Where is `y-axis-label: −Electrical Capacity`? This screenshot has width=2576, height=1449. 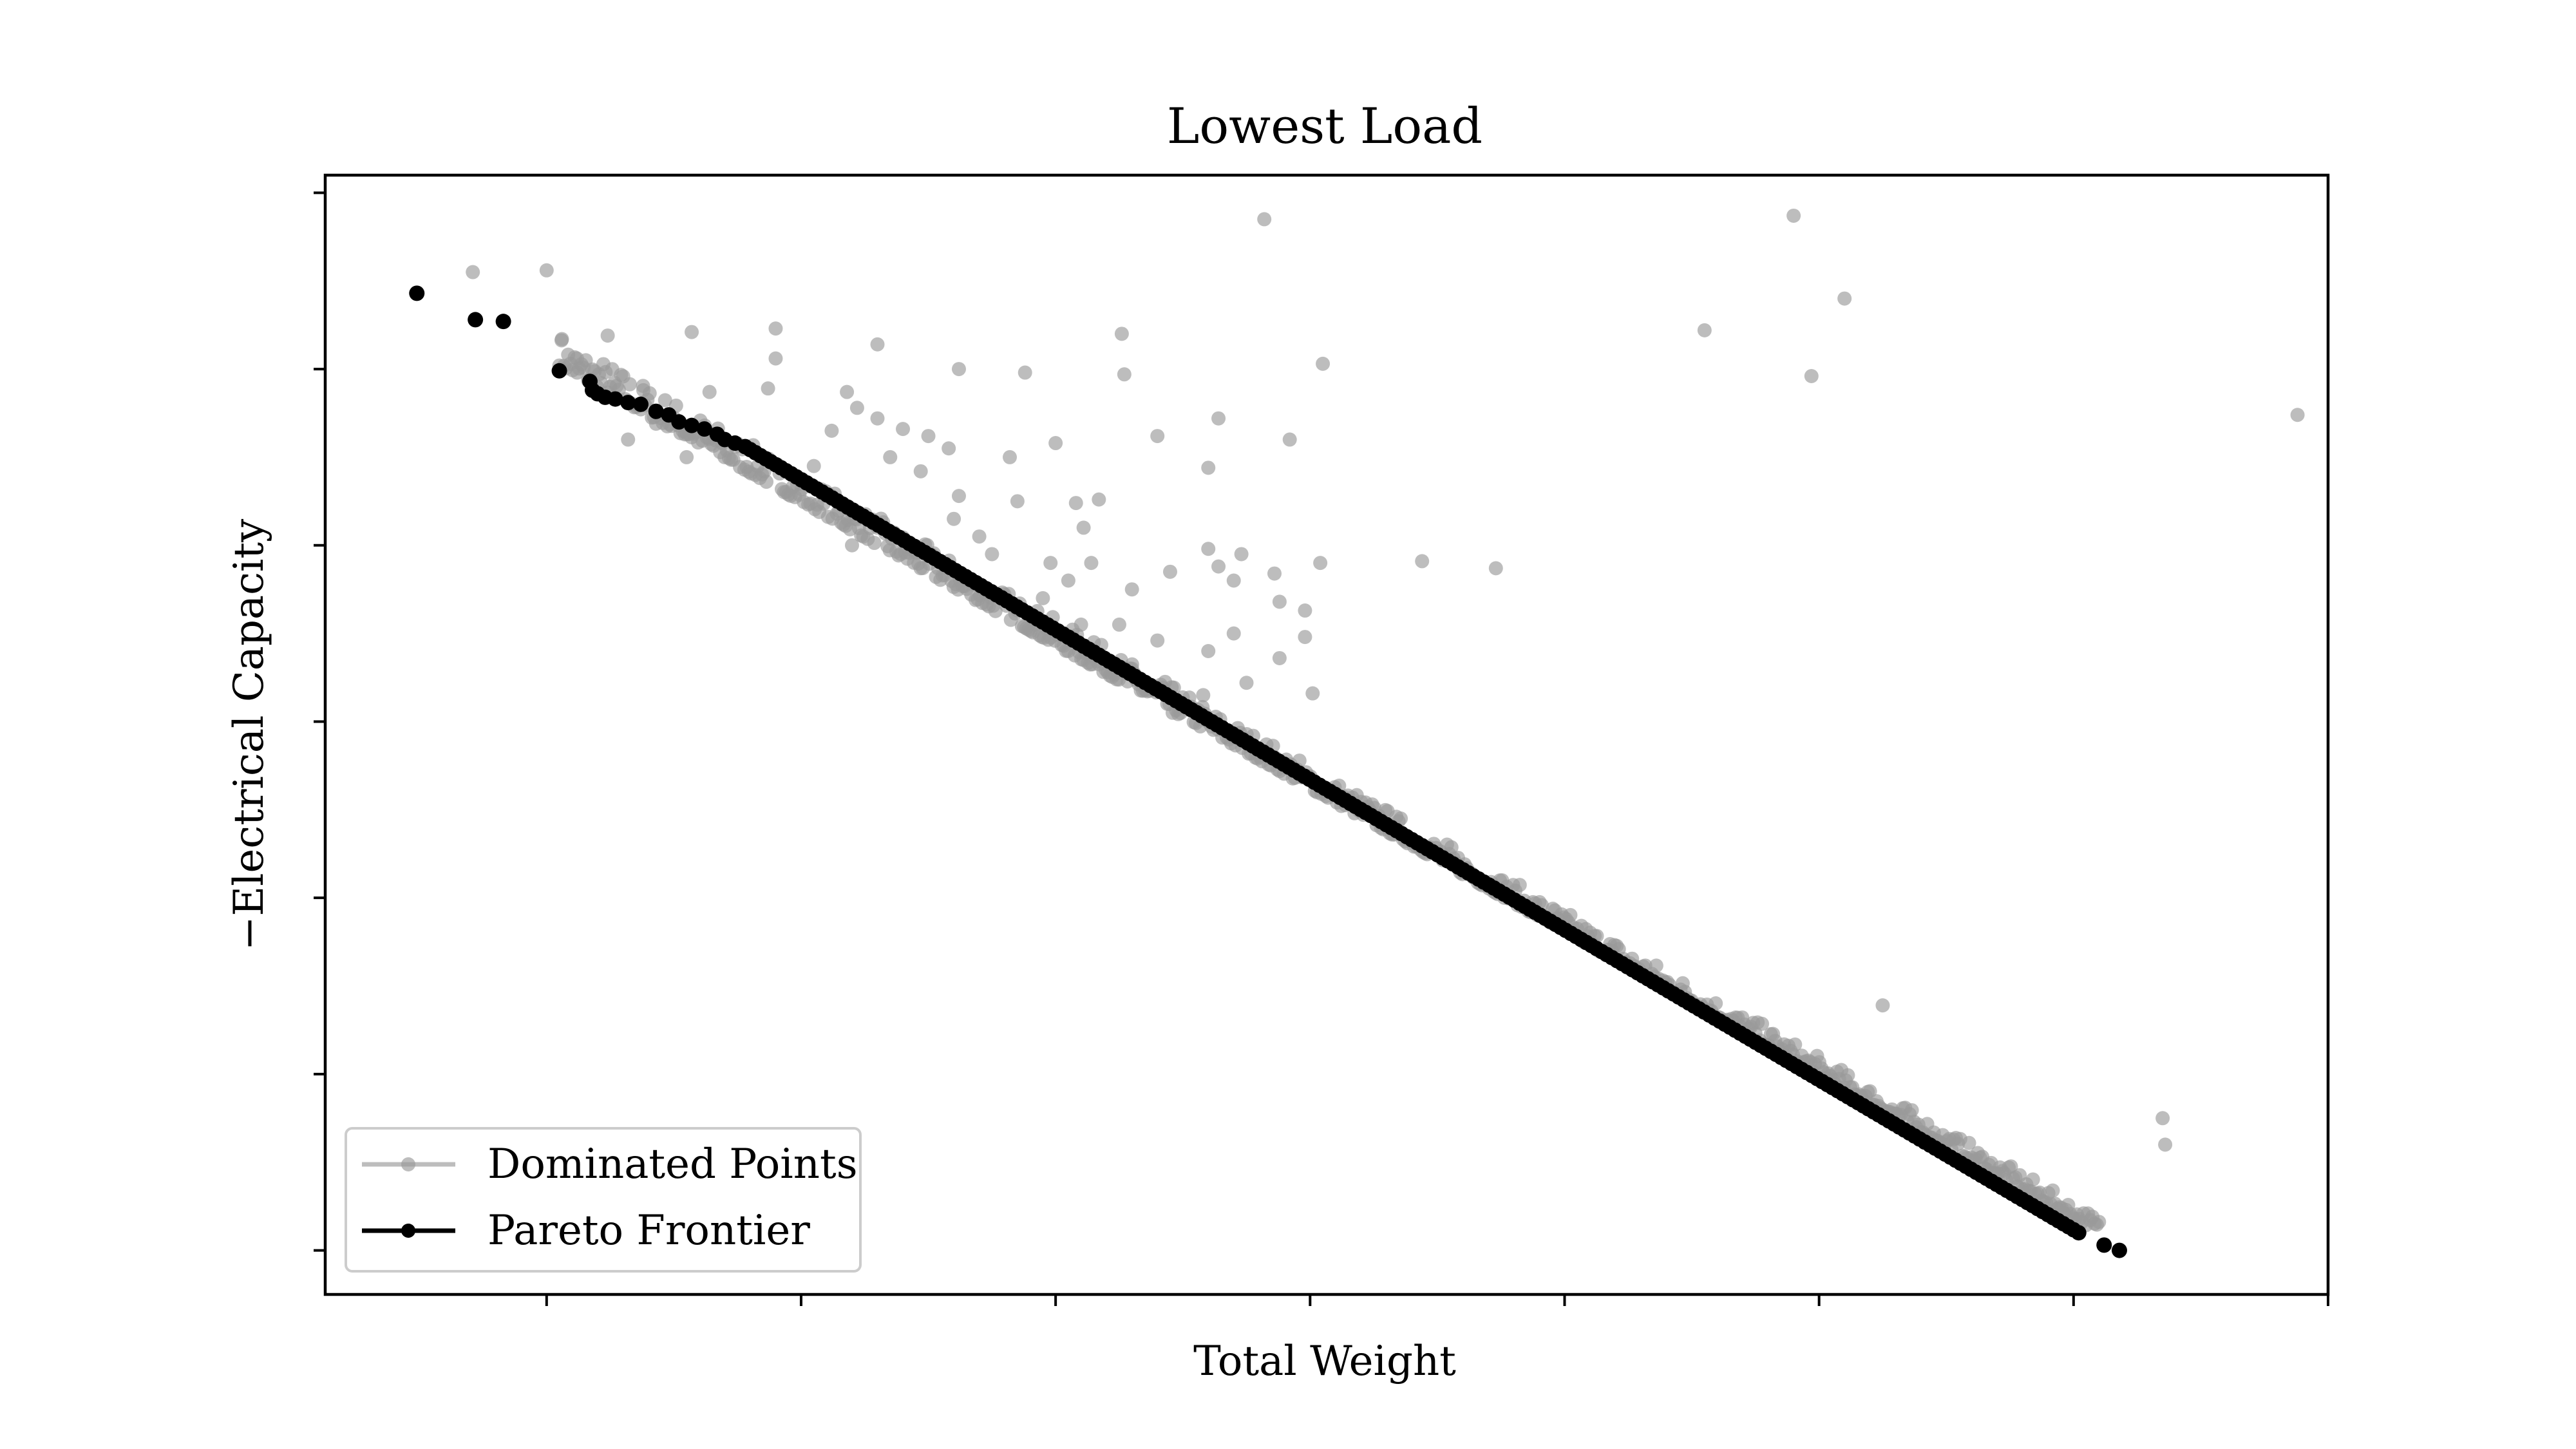 y-axis-label: −Electrical Capacity is located at coordinates (249, 735).